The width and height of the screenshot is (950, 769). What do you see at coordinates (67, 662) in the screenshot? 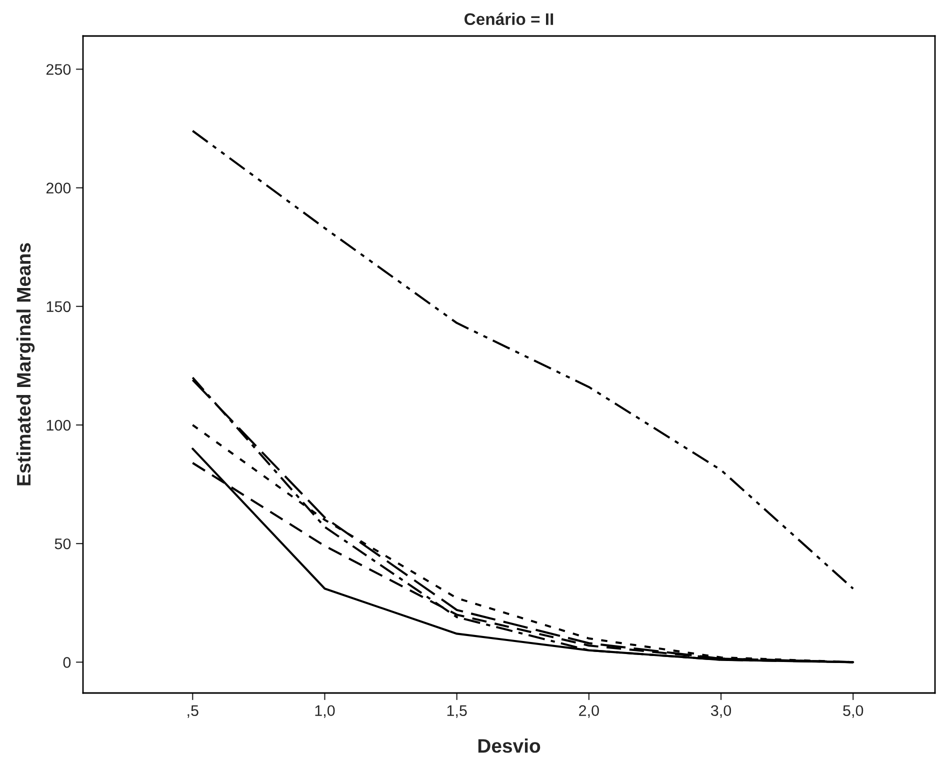
I see `y-tick-label: 0` at bounding box center [67, 662].